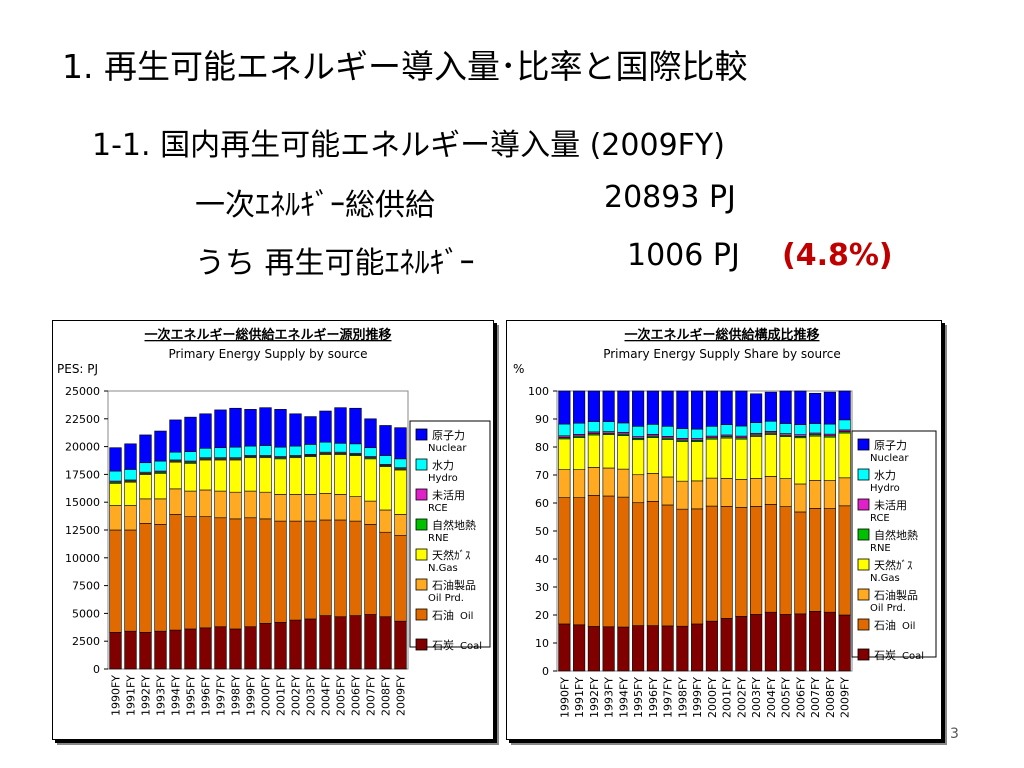  I want to click on x-tick-label: 2002FY, so click(741, 697).